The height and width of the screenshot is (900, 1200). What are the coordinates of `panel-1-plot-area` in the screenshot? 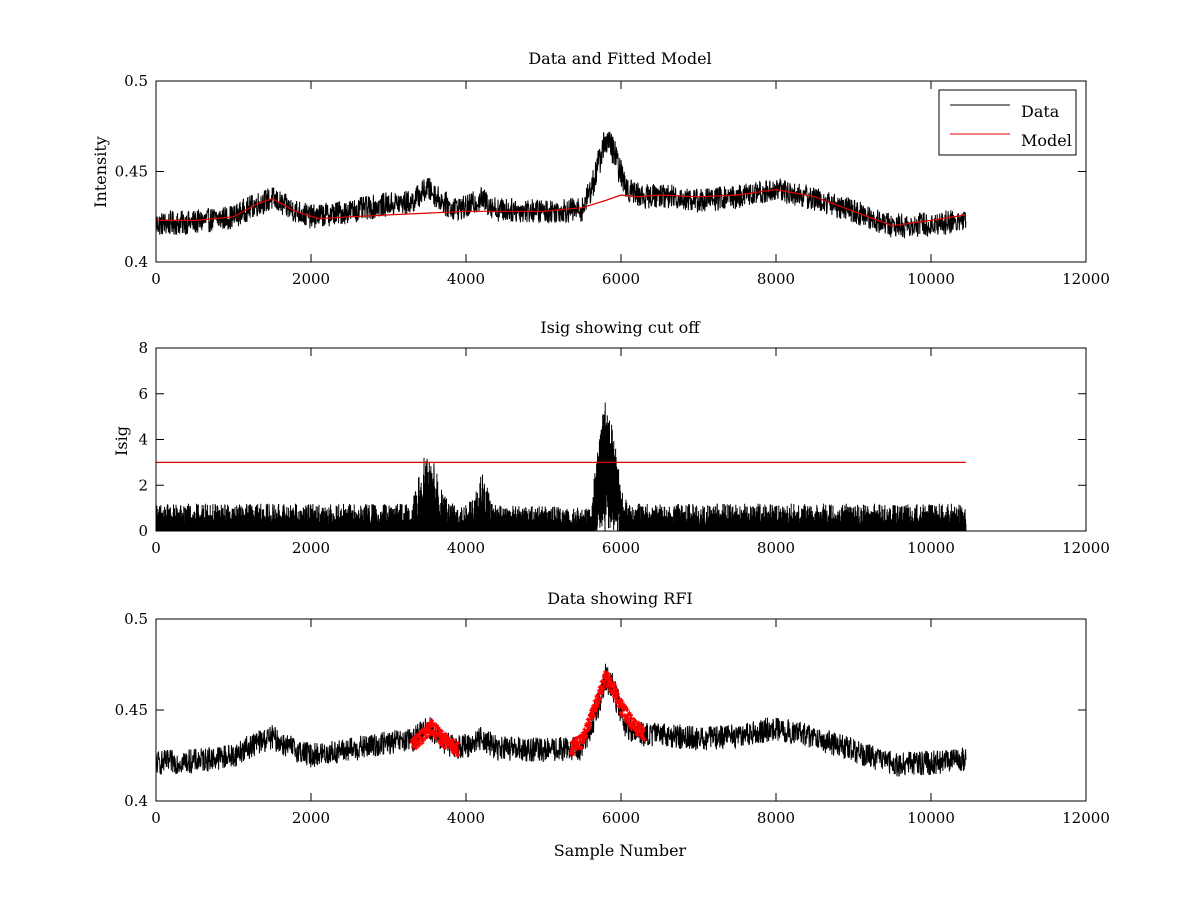 It's located at (561, 185).